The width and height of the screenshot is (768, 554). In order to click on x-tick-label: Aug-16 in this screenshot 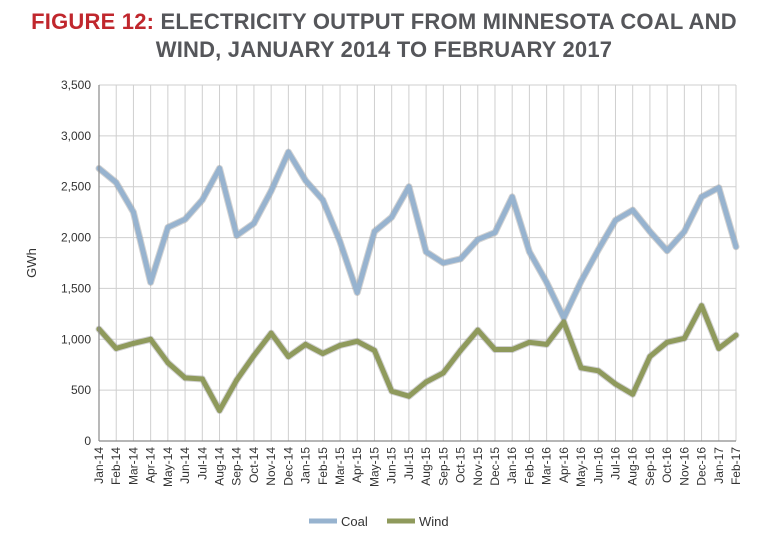, I will do `click(633, 466)`.